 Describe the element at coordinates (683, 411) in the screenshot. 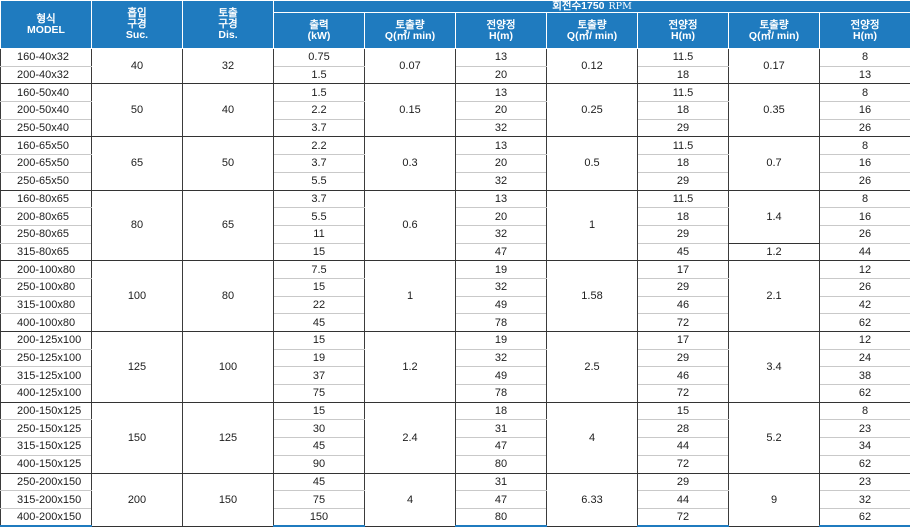

I see `head-cell-2: 15` at that location.